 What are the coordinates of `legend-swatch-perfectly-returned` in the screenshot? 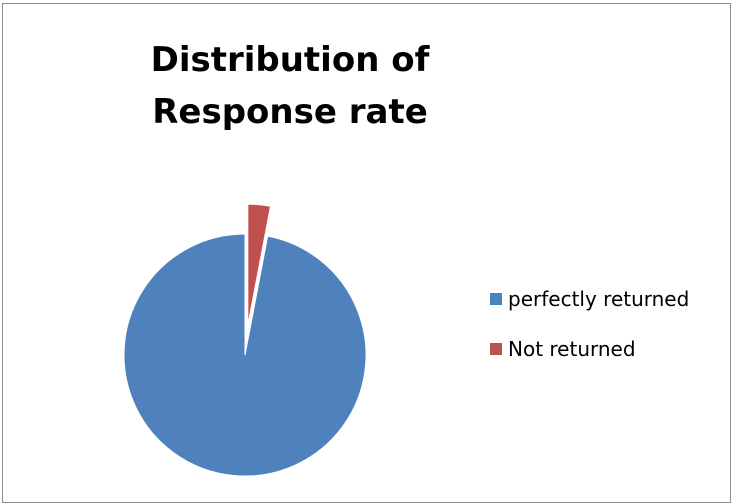 It's located at (496, 299).